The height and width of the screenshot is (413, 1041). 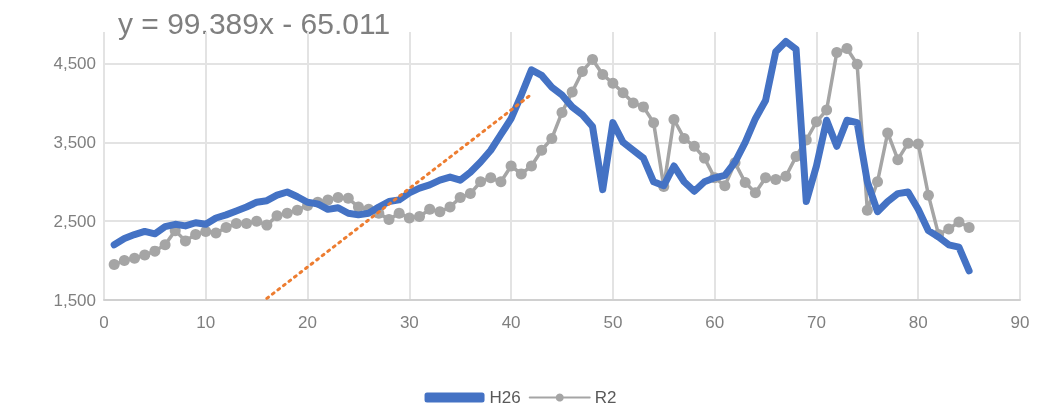 I want to click on legend-label: H26, so click(x=505, y=397).